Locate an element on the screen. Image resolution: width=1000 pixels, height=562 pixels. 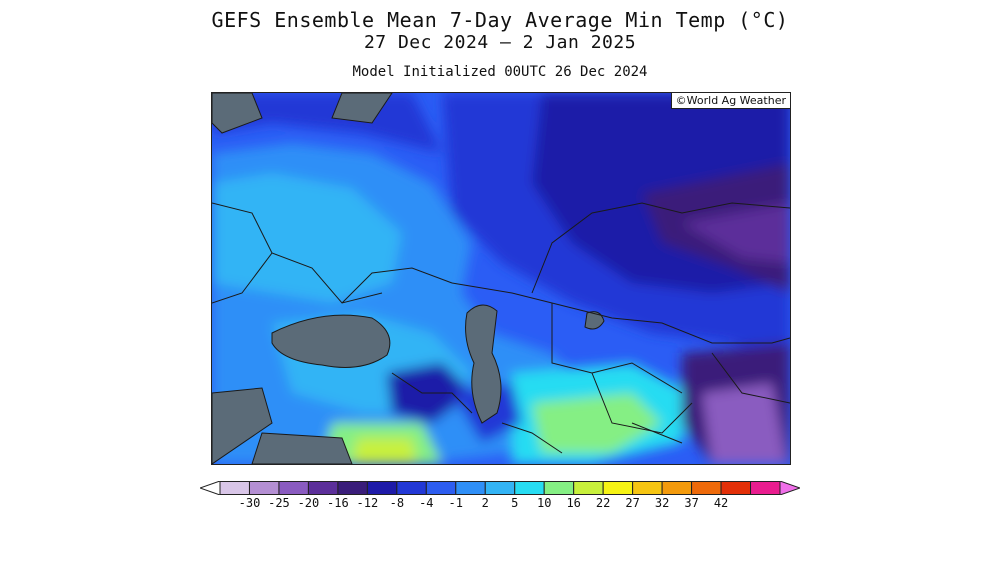
colorbar-tick-label: -1 is located at coordinates (456, 503).